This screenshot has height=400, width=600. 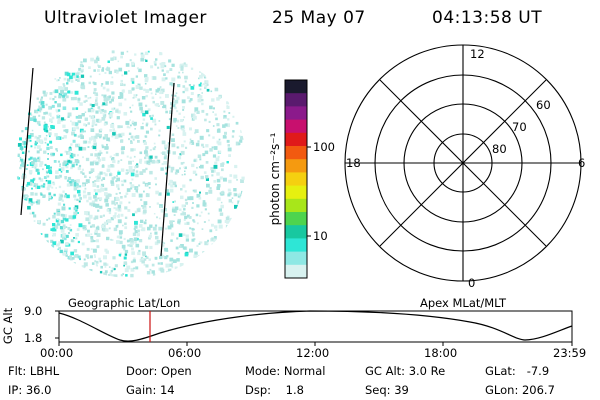 I want to click on timeline-xtick-label-0: 00:00, so click(x=57, y=353).